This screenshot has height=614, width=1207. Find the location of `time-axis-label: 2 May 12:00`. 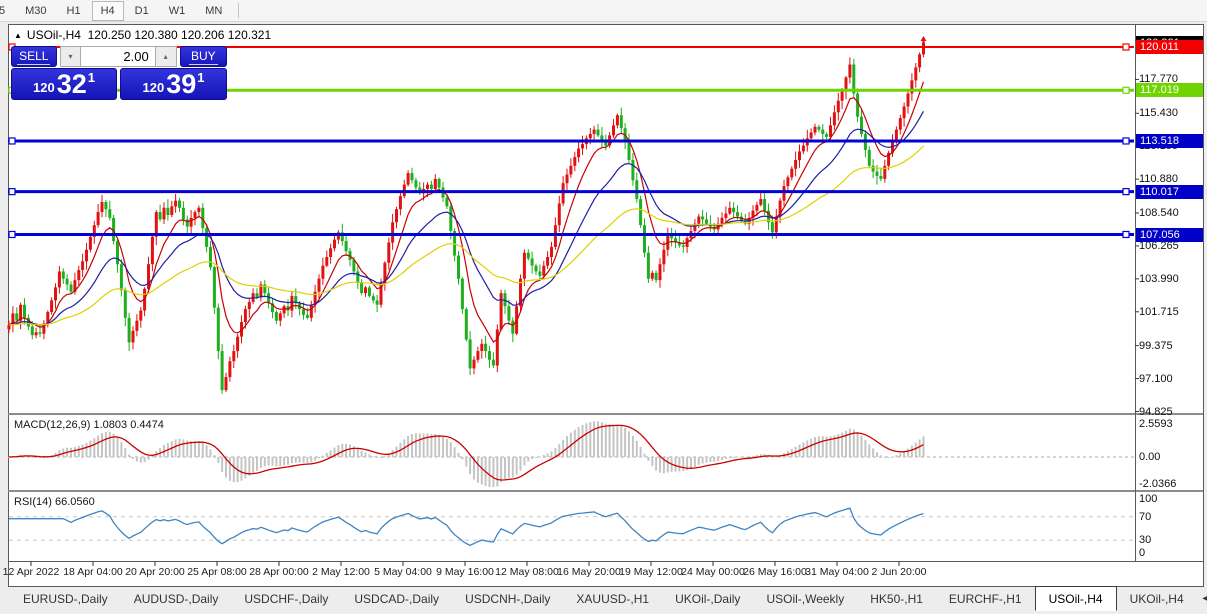

time-axis-label: 2 May 12:00 is located at coordinates (341, 572).